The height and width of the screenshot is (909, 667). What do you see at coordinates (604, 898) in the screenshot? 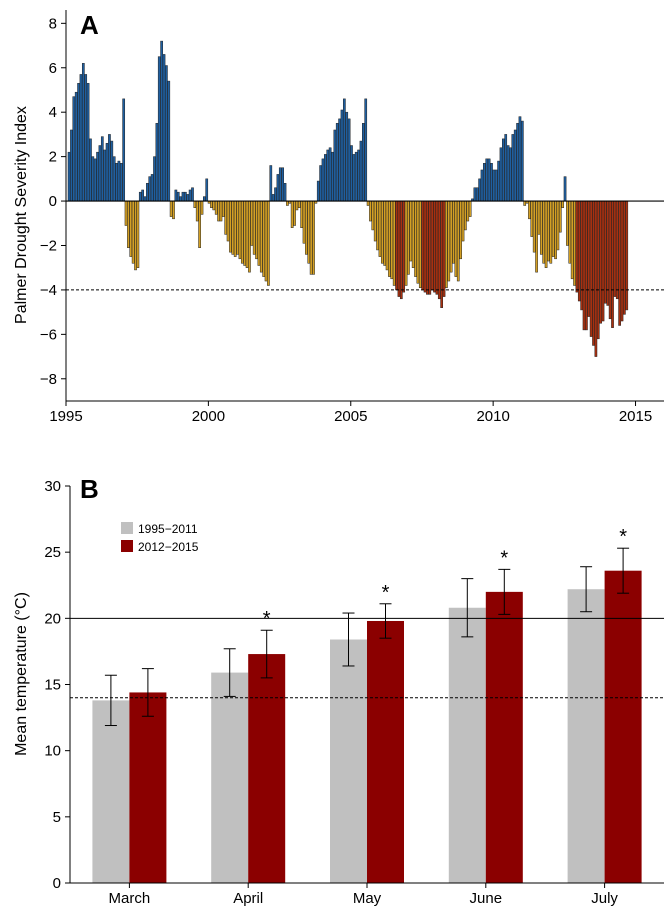
I see `temperature-x-tick-label: July` at bounding box center [604, 898].